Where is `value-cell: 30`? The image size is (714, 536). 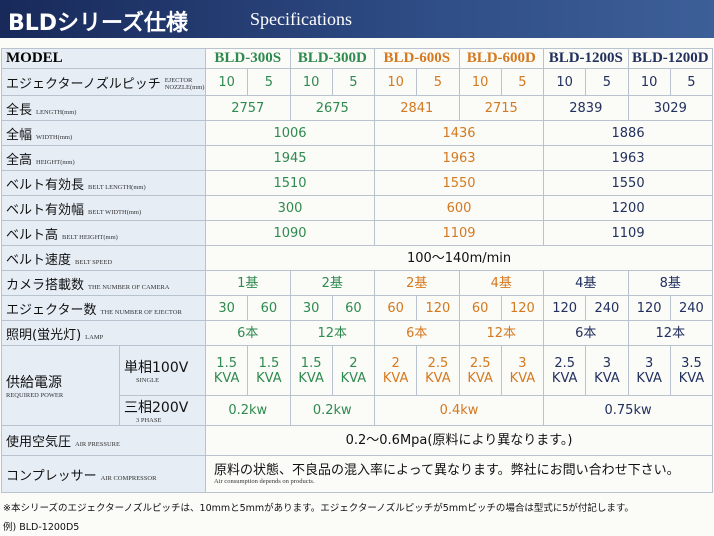 value-cell: 30 is located at coordinates (227, 308).